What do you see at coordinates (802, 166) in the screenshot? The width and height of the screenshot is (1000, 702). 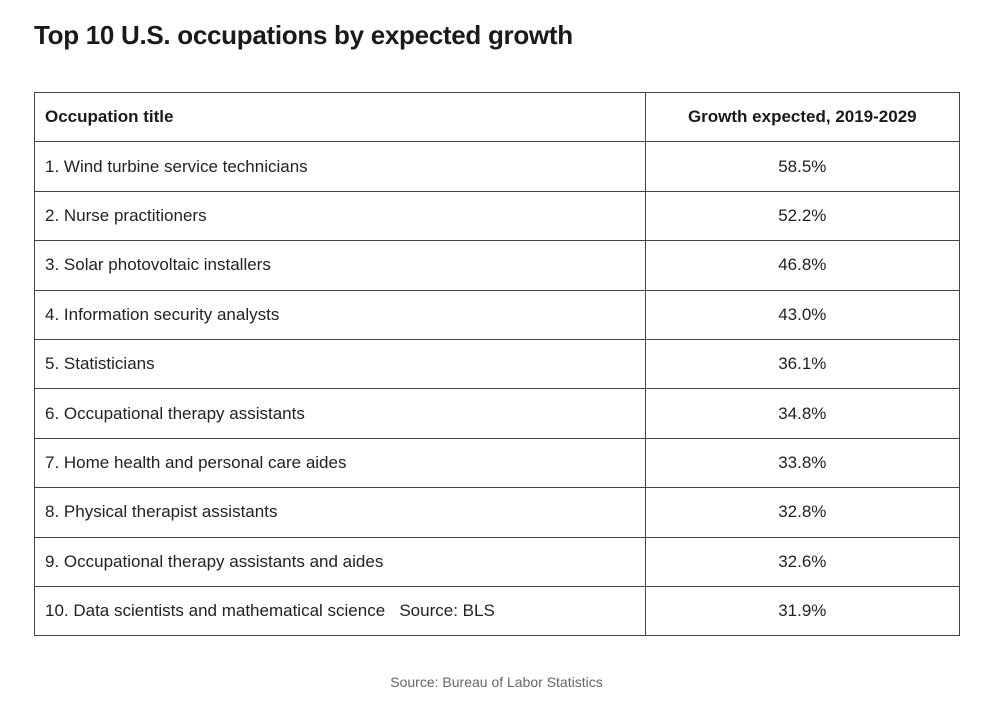 I see `growth-cell: 58.5%` at bounding box center [802, 166].